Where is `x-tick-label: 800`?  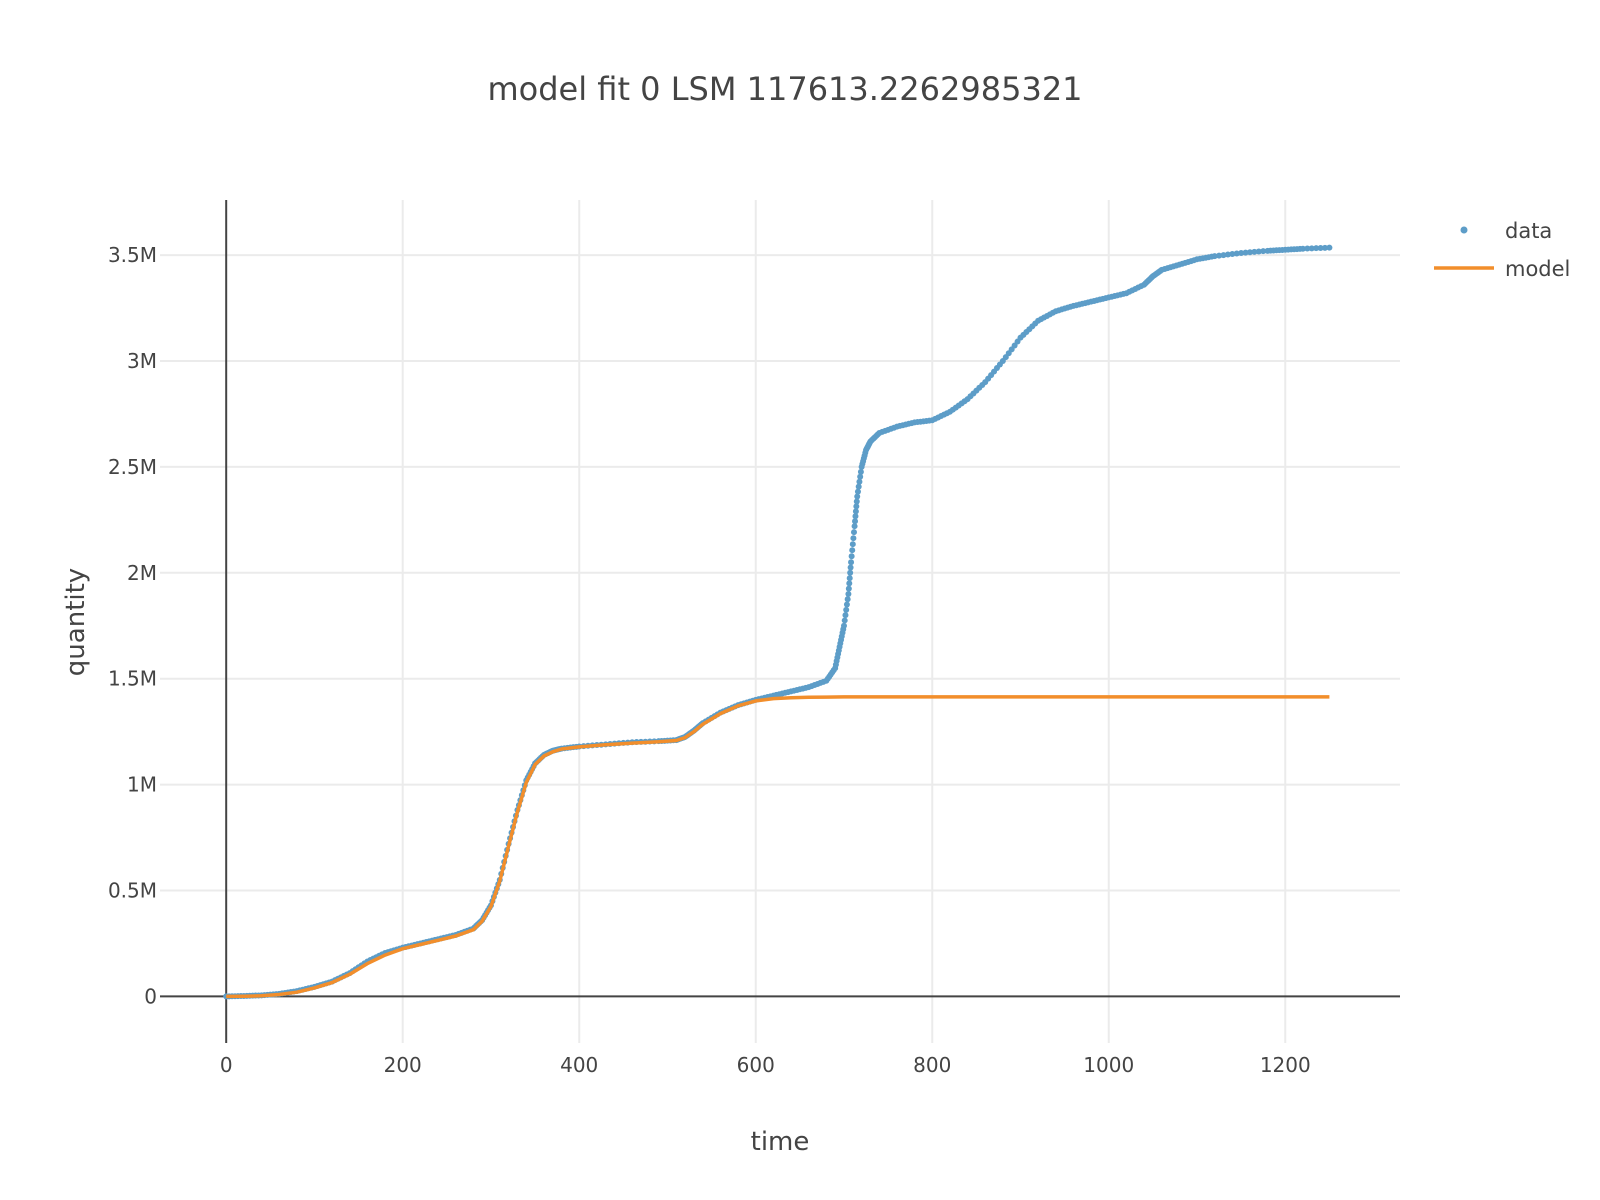
x-tick-label: 800 is located at coordinates (932, 1065).